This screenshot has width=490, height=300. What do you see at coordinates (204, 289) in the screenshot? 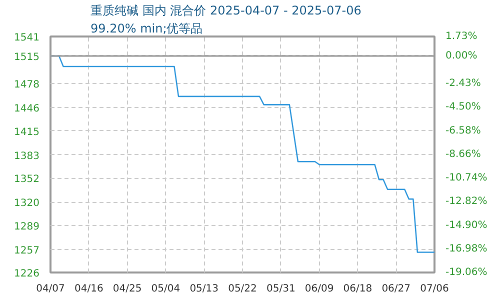
I see `x-tick-label: 05/13` at bounding box center [204, 289].